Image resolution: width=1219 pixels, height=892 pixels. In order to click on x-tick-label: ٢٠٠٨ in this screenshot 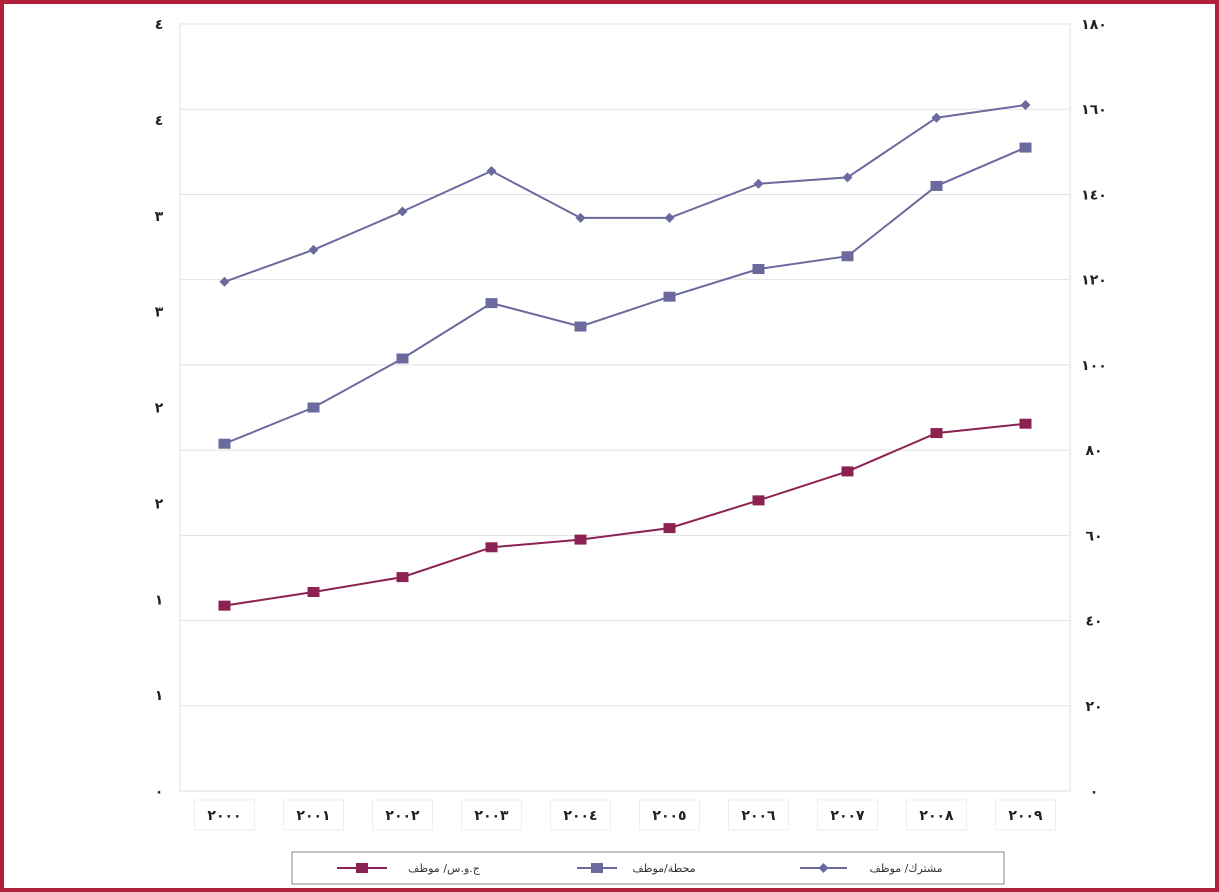, I will do `click(936, 816)`.